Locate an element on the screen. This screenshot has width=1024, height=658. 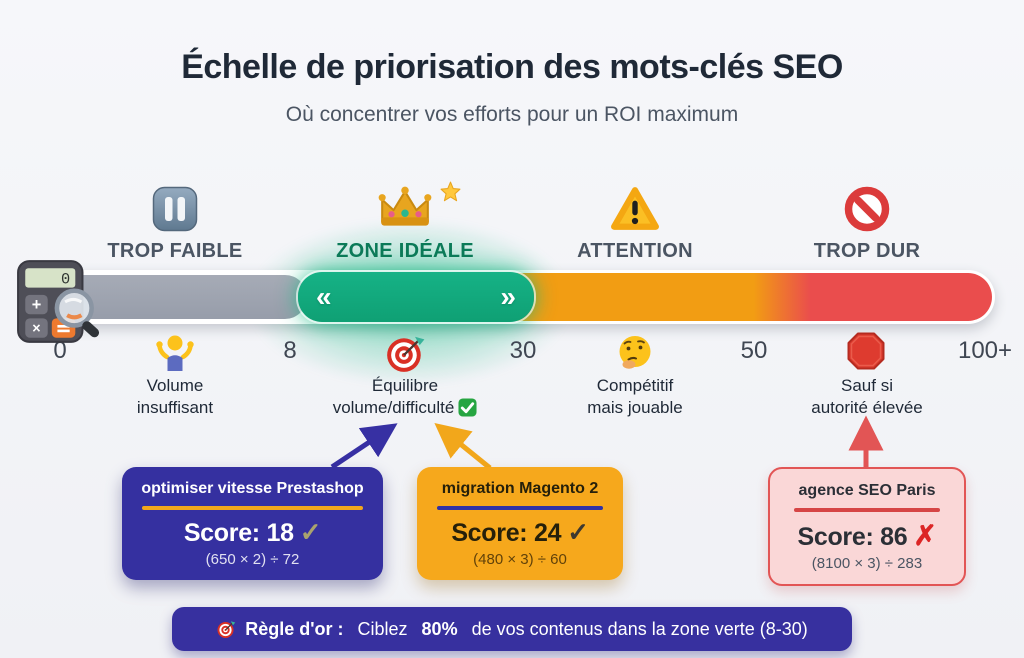
tick-30: 30 is located at coordinates (523, 350).